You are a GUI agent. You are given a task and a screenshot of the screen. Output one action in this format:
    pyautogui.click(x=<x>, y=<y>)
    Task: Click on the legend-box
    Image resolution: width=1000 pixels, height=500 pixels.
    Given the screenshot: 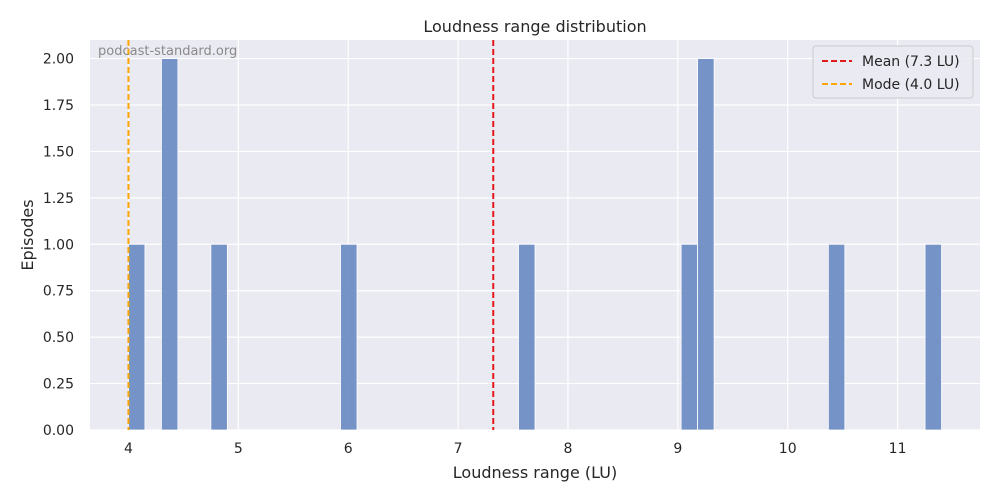 What is the action you would take?
    pyautogui.click(x=893, y=72)
    